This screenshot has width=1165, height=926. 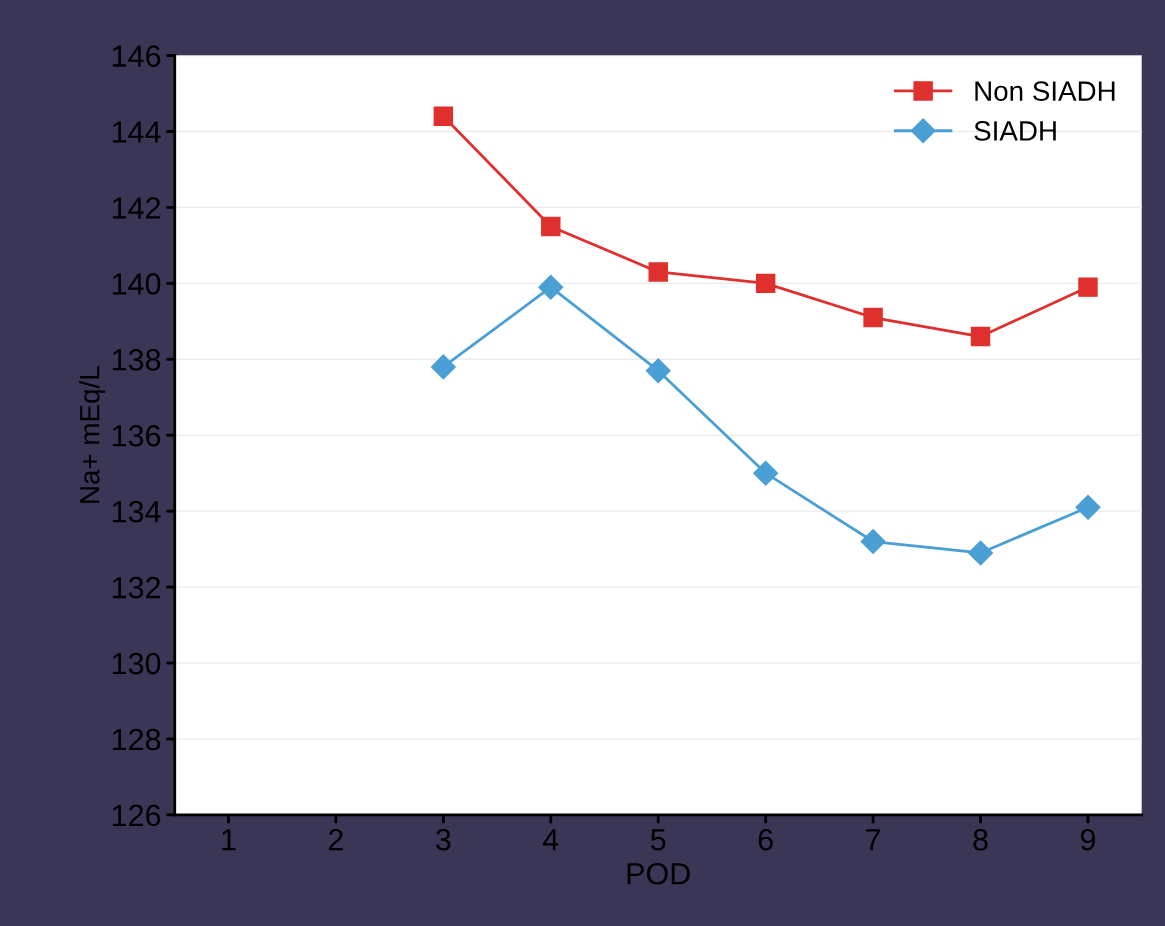 What do you see at coordinates (136, 435) in the screenshot?
I see `y-tick-label: 136` at bounding box center [136, 435].